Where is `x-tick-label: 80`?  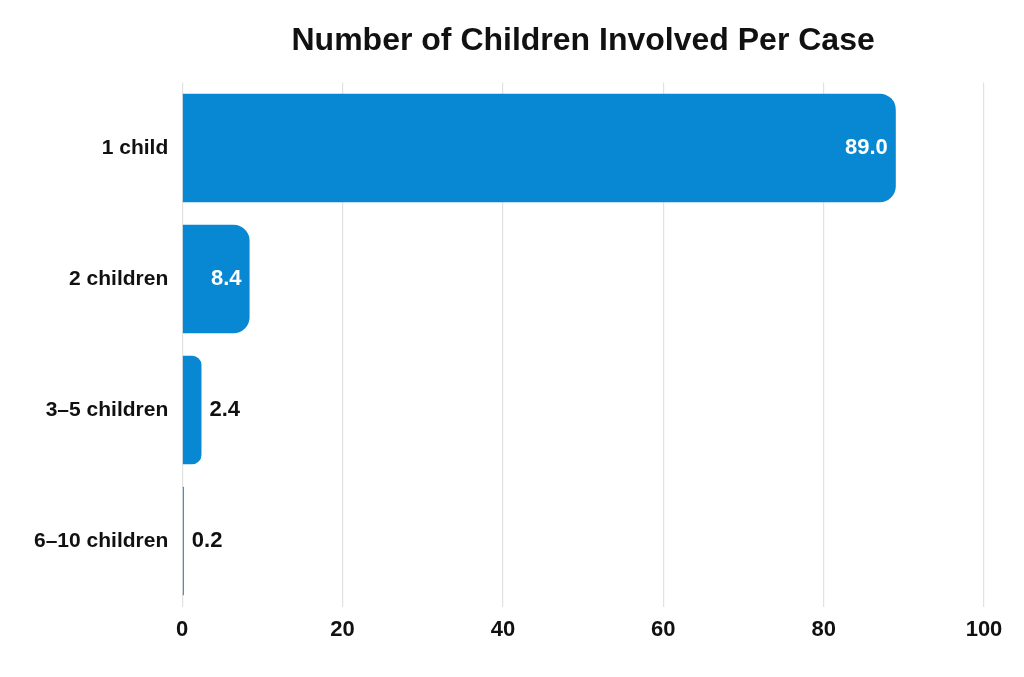
x-tick-label: 80 is located at coordinates (823, 628).